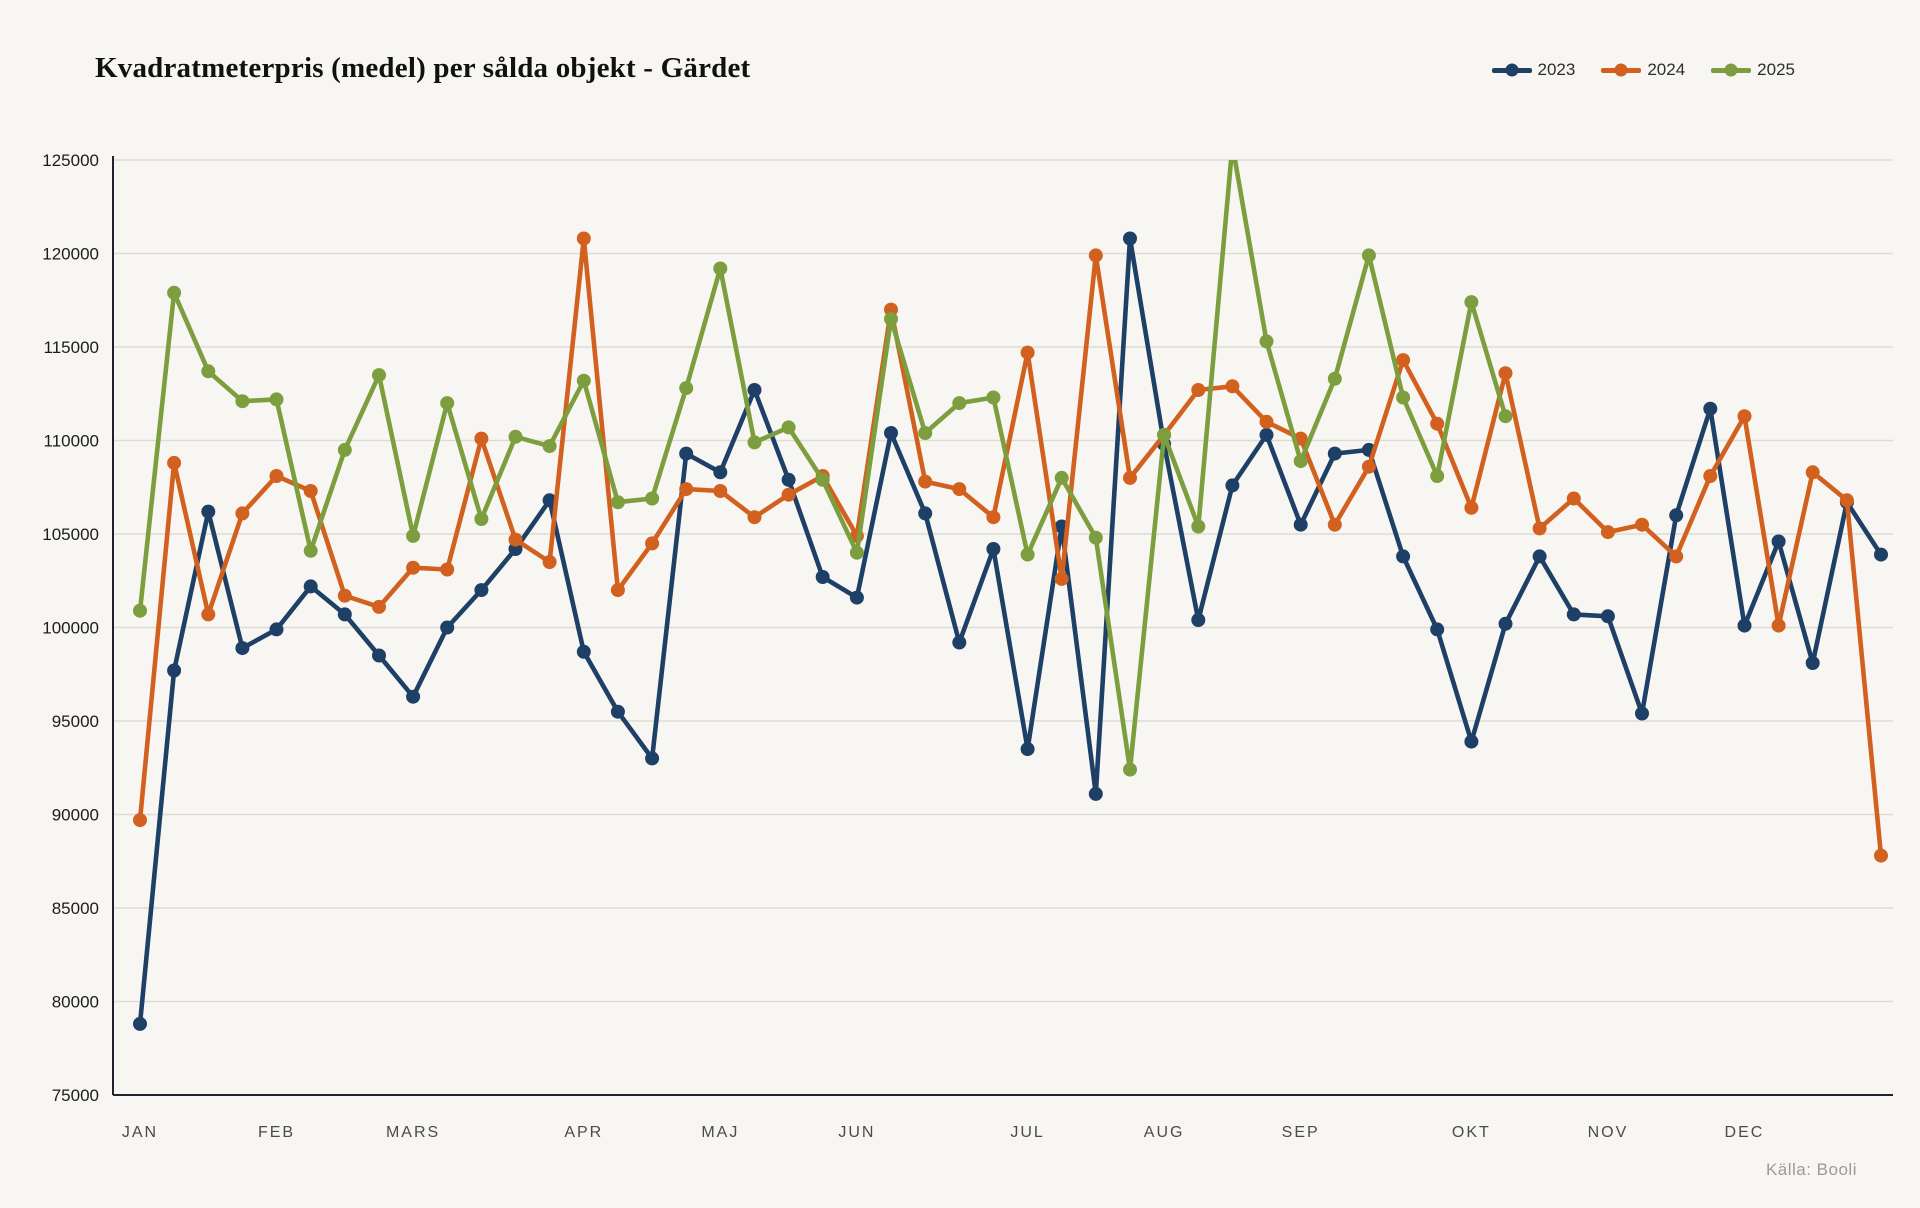  What do you see at coordinates (959, 489) in the screenshot?
I see `data-point-2024-w25` at bounding box center [959, 489].